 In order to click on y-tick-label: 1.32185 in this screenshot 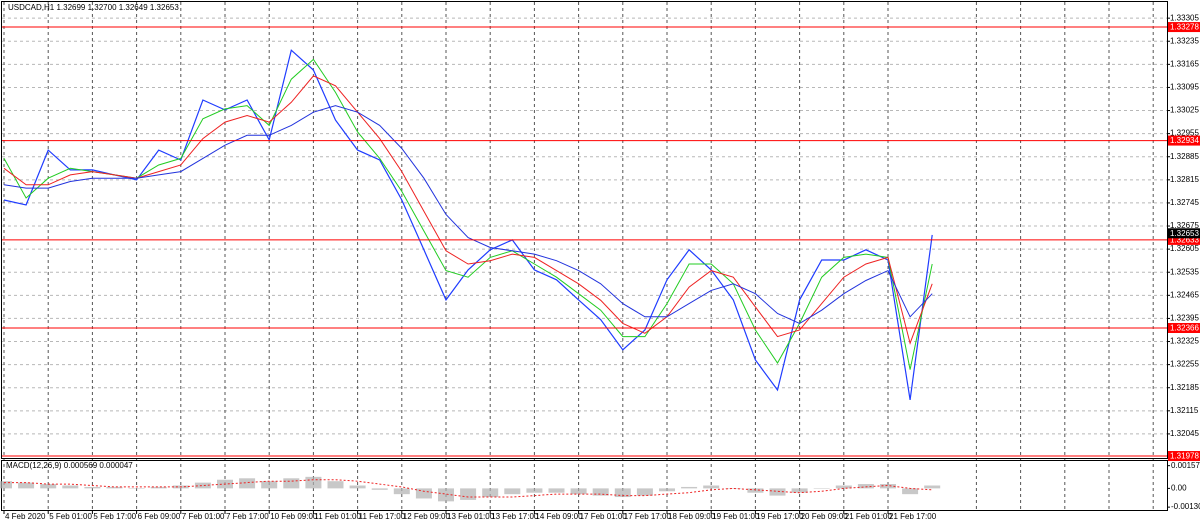, I will do `click(1184, 387)`.